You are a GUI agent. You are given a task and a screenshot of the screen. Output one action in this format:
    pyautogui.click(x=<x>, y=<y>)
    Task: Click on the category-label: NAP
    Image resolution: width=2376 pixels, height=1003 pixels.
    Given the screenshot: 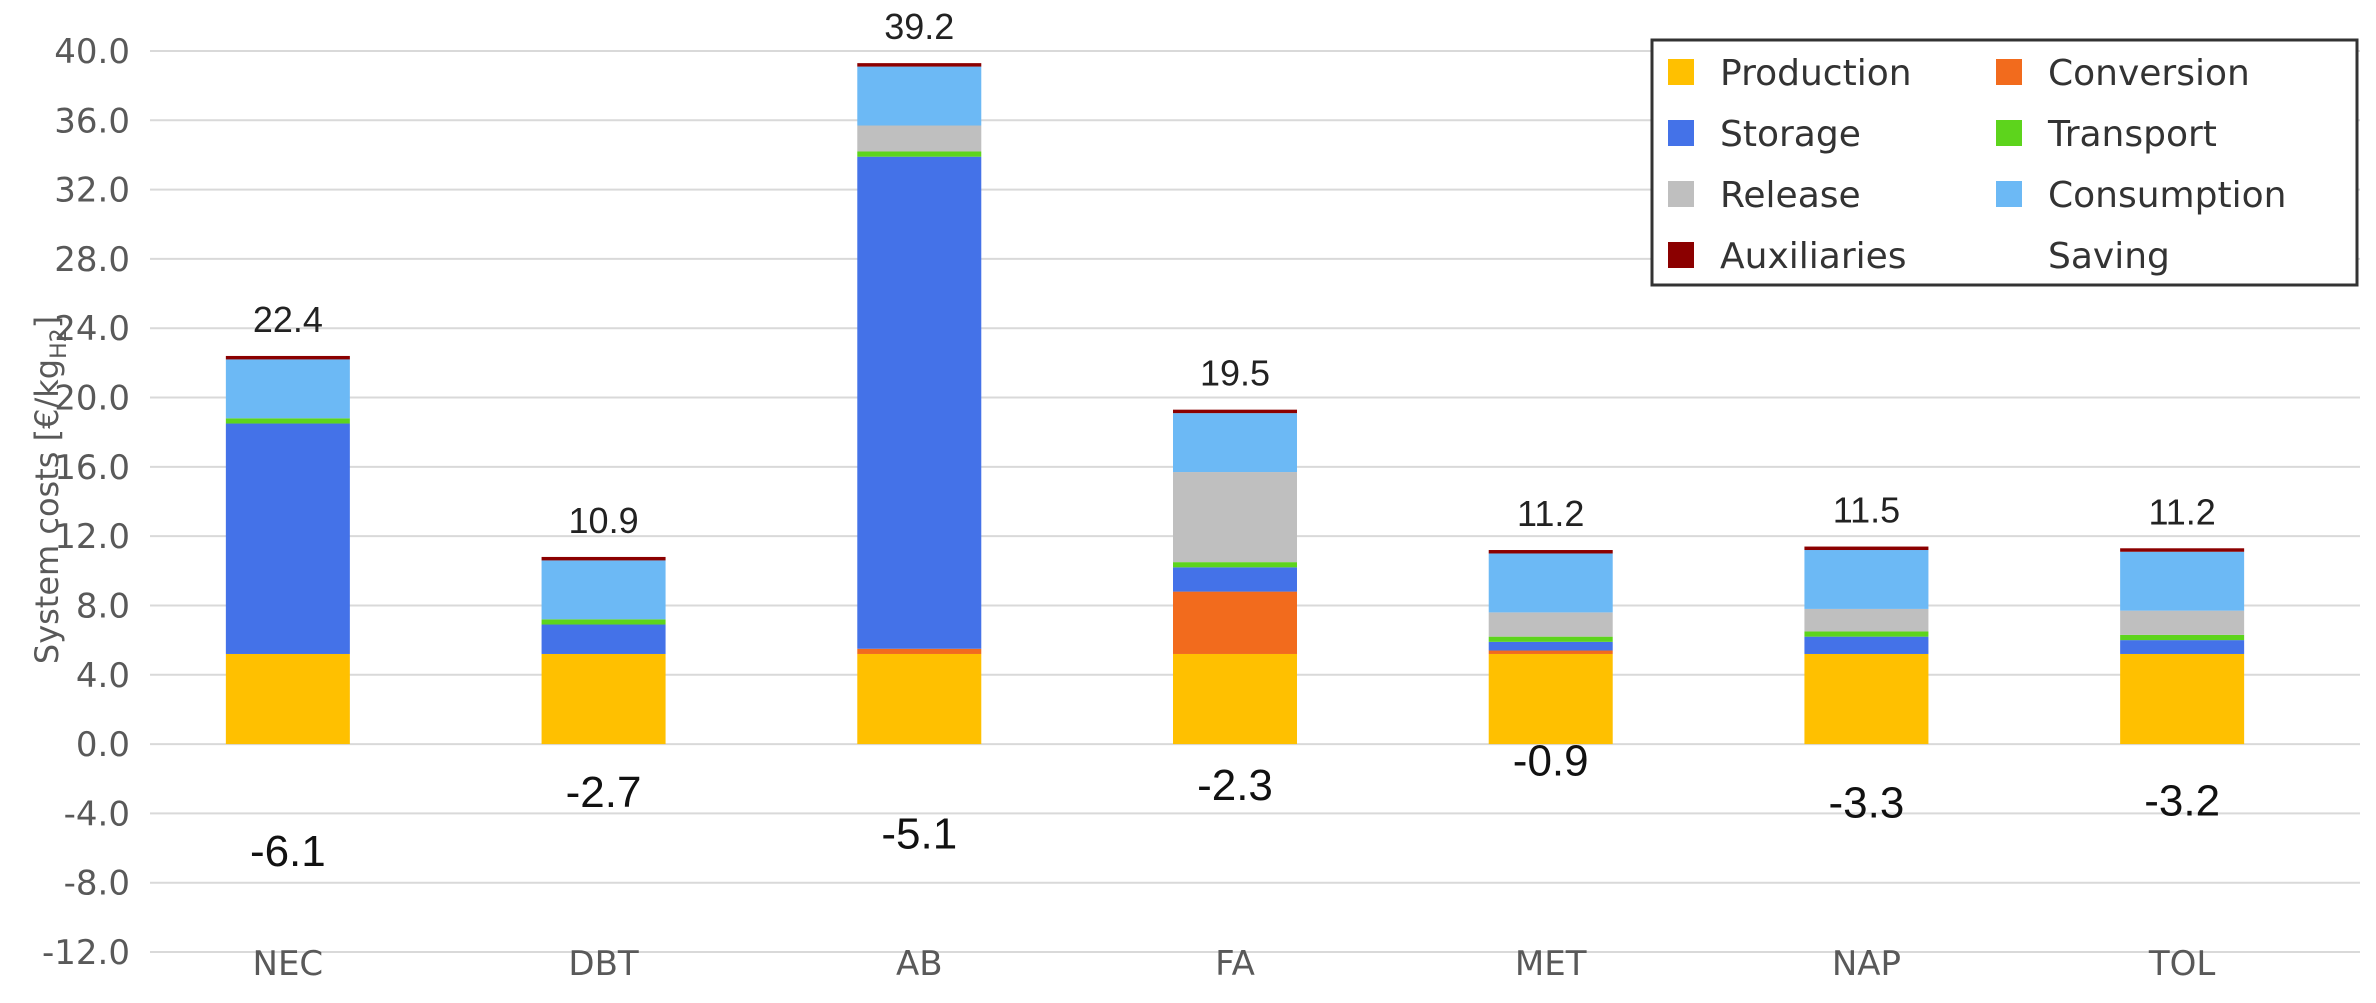 What is the action you would take?
    pyautogui.click(x=1866, y=964)
    